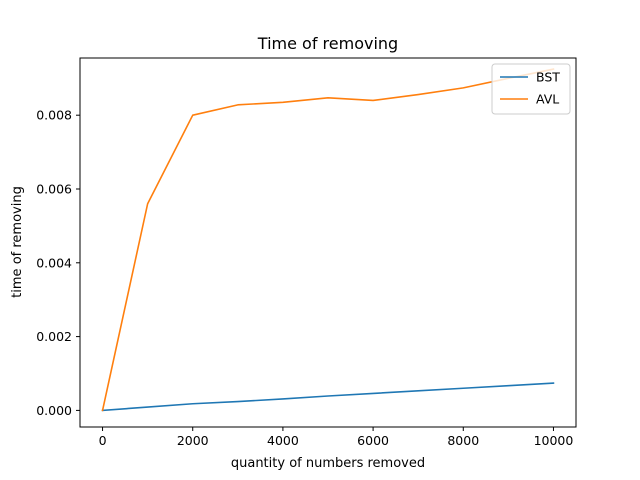 This screenshot has height=480, width=640. Describe the element at coordinates (54, 410) in the screenshot. I see `y-tick-label: 0.000` at that location.